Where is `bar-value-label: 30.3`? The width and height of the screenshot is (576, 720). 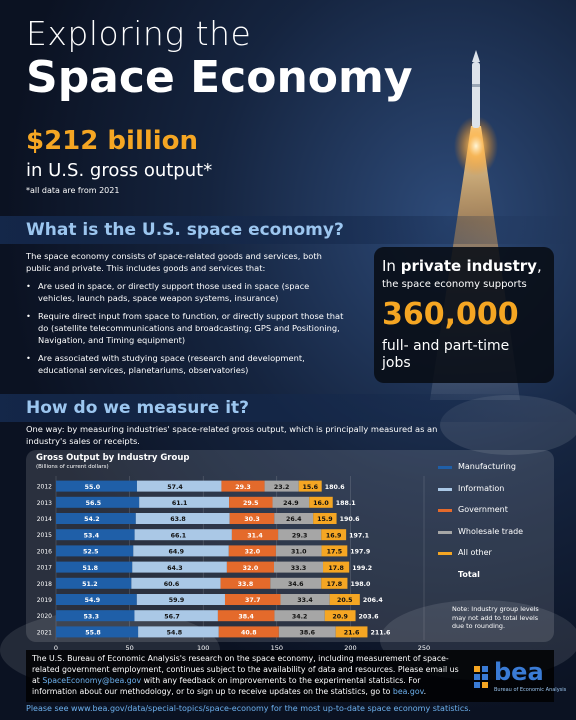 bar-value-label: 30.3 is located at coordinates (252, 519).